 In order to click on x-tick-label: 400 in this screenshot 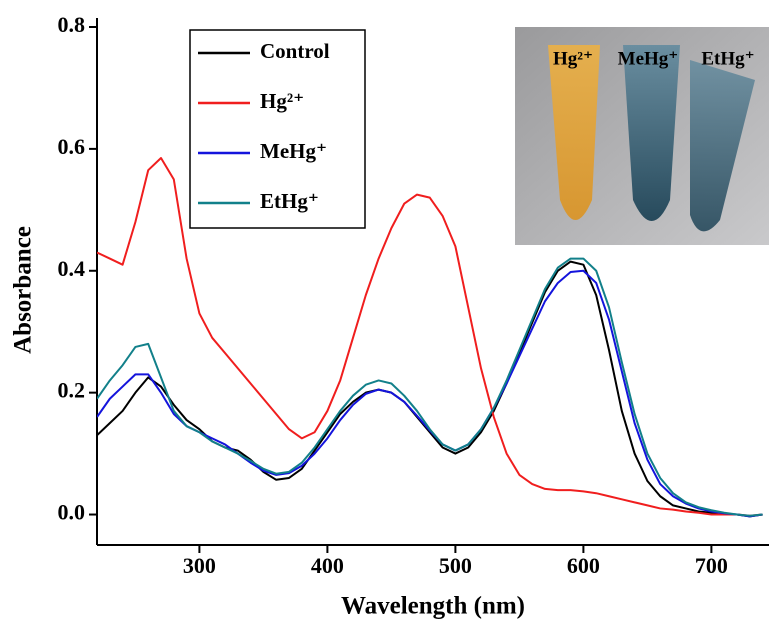, I will do `click(327, 565)`.